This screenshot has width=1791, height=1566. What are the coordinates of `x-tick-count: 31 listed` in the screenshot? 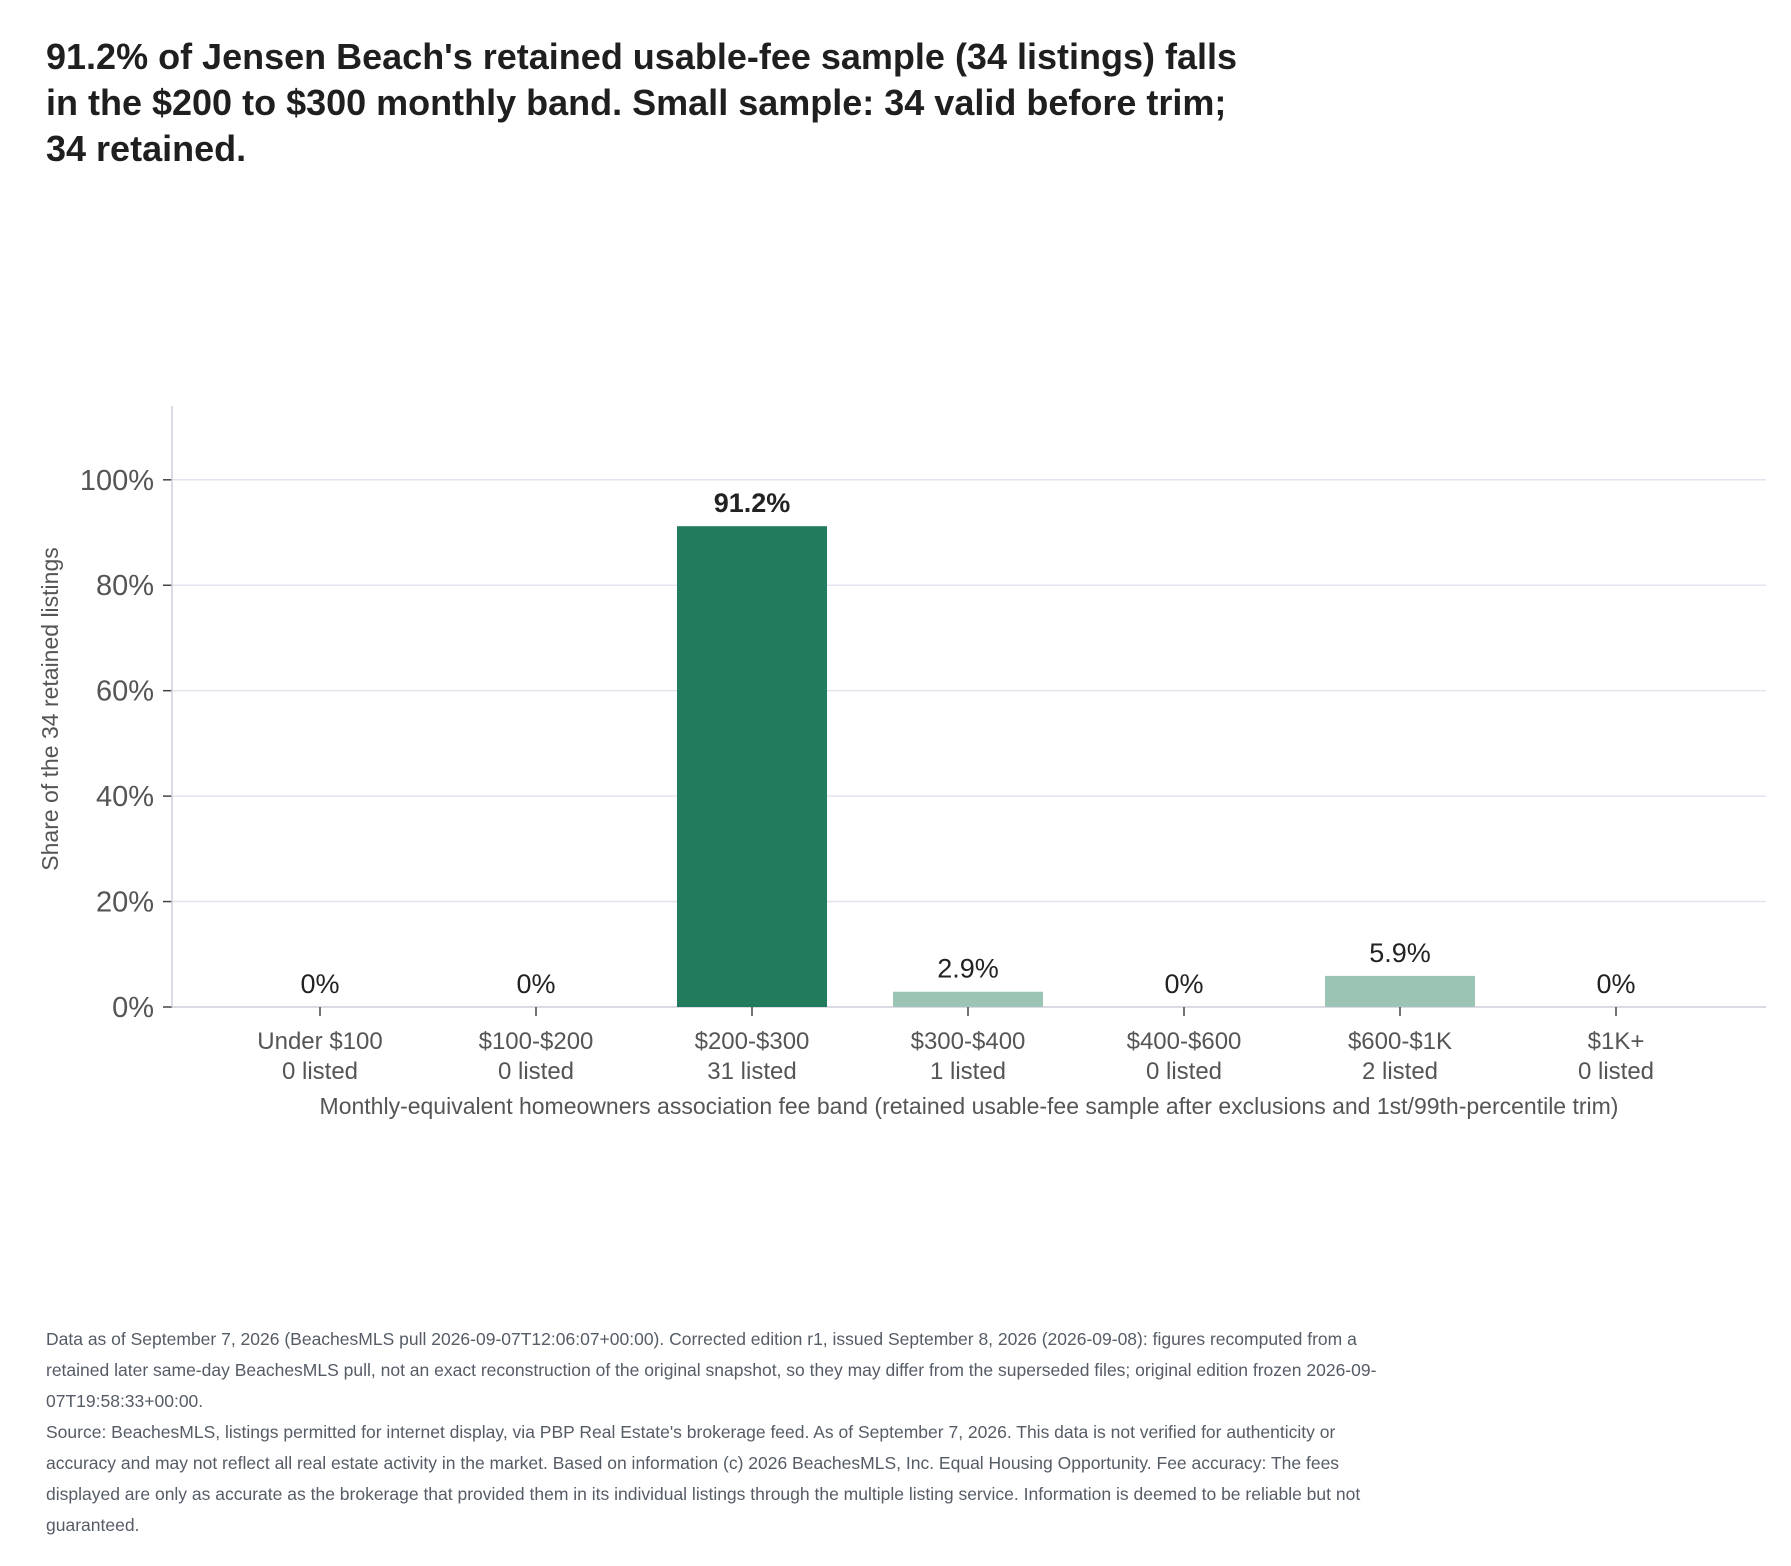 It's located at (751, 1071).